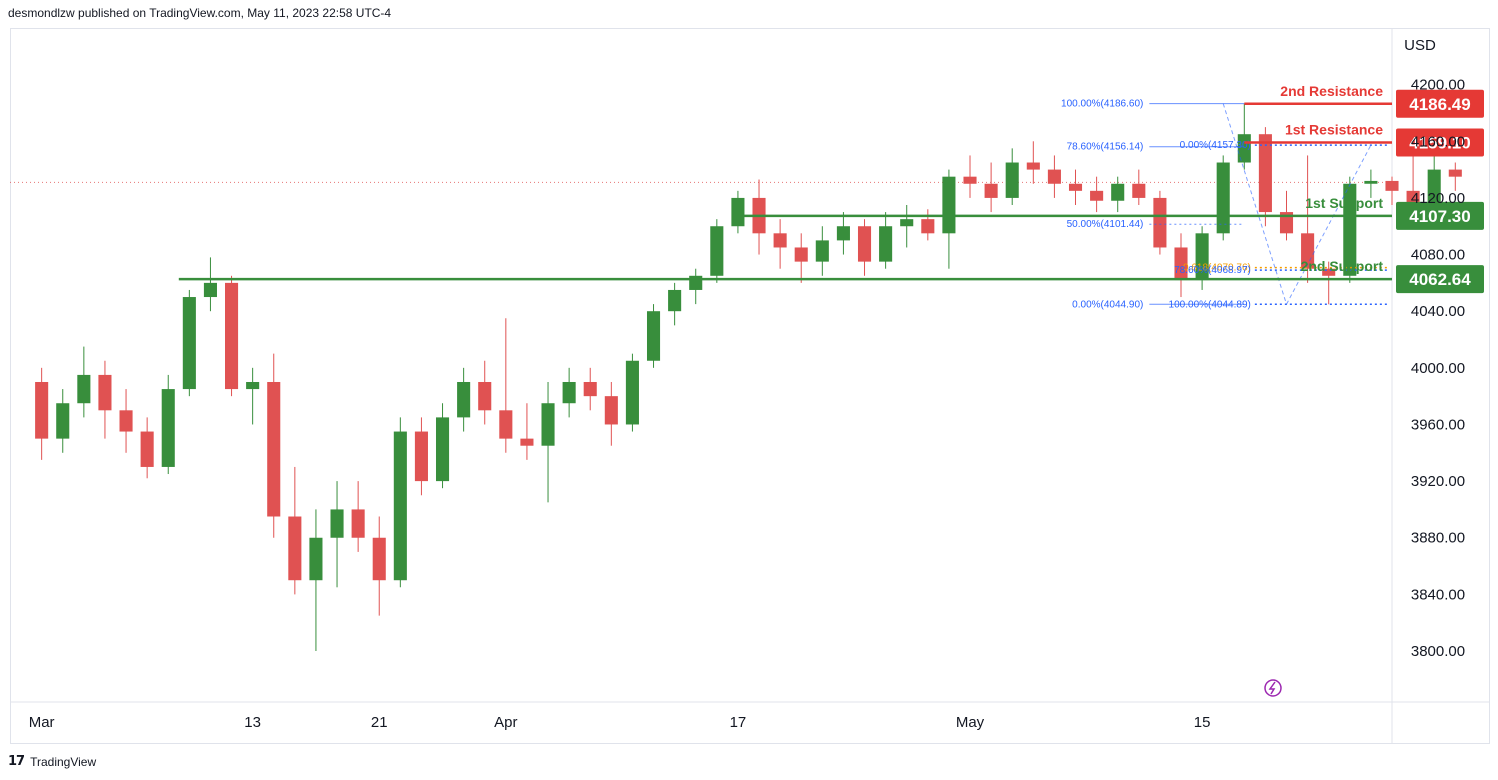 This screenshot has height=780, width=1498. Describe the element at coordinates (42, 722) in the screenshot. I see `x-tick-label: Mar` at that location.